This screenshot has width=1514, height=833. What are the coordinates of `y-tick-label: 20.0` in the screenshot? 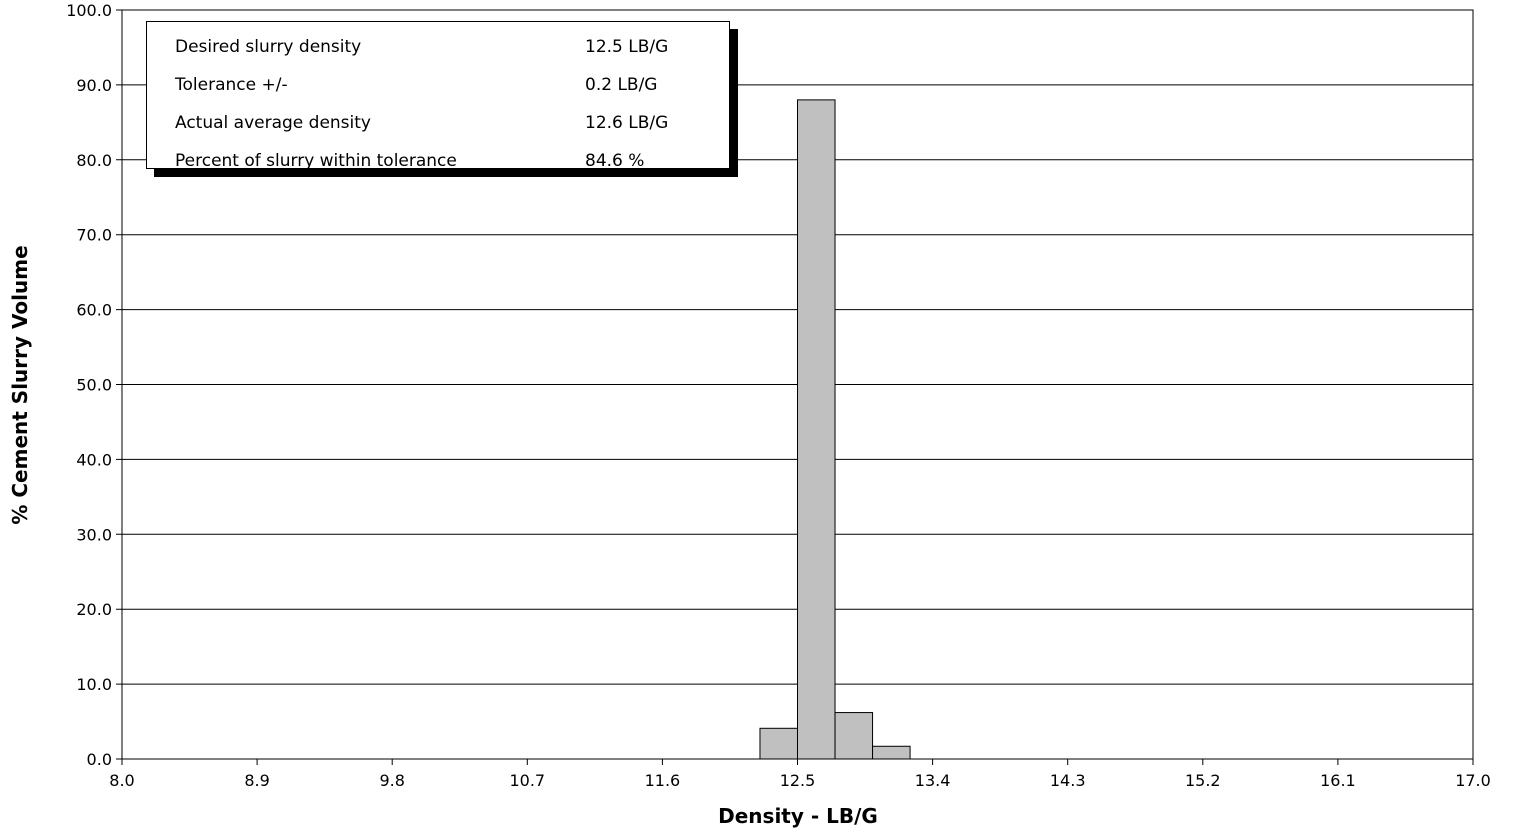 It's located at (94, 609).